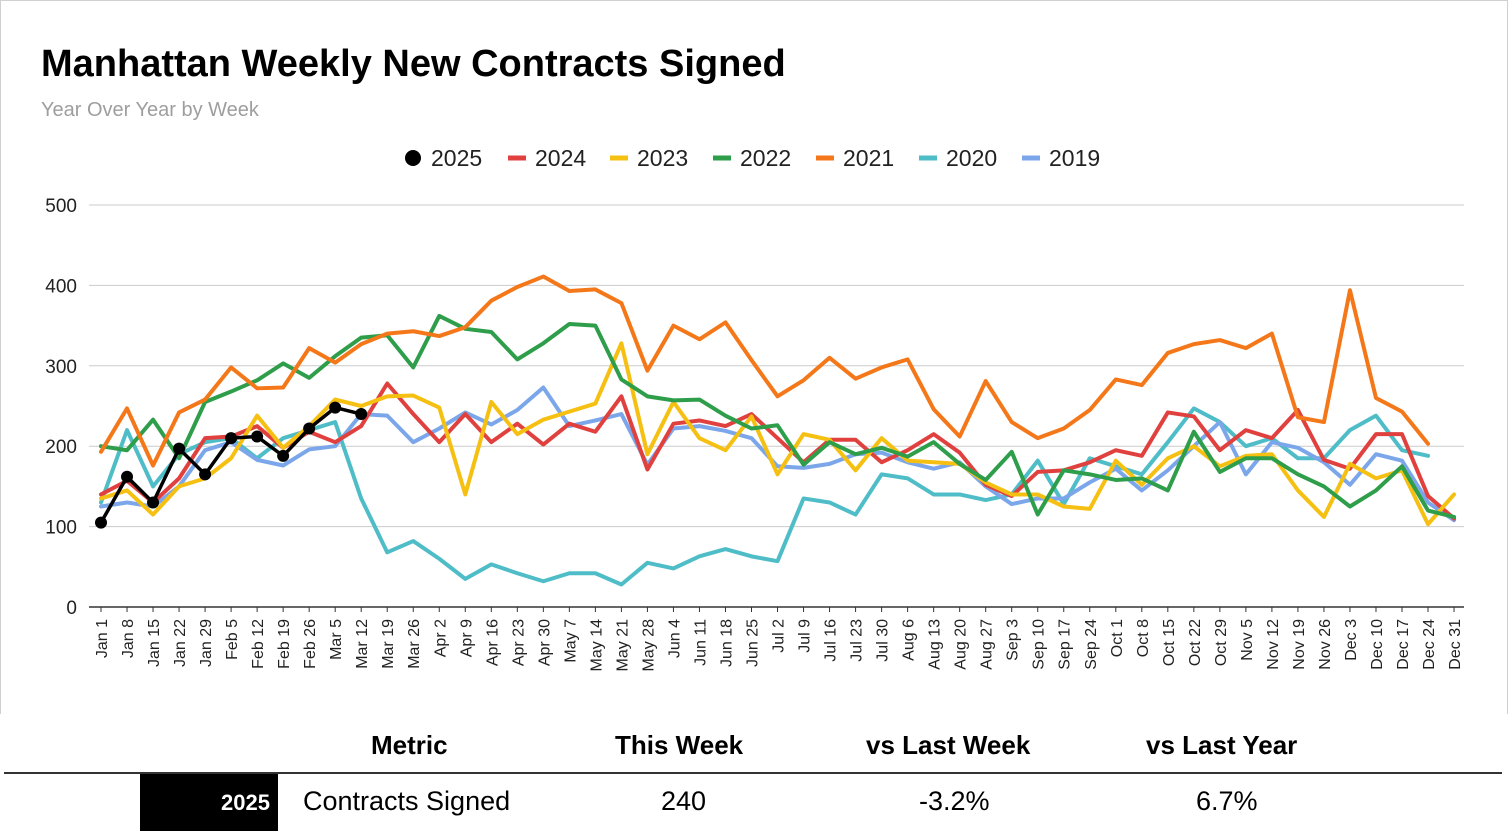  I want to click on x-tick-label: Jan 29, so click(206, 643).